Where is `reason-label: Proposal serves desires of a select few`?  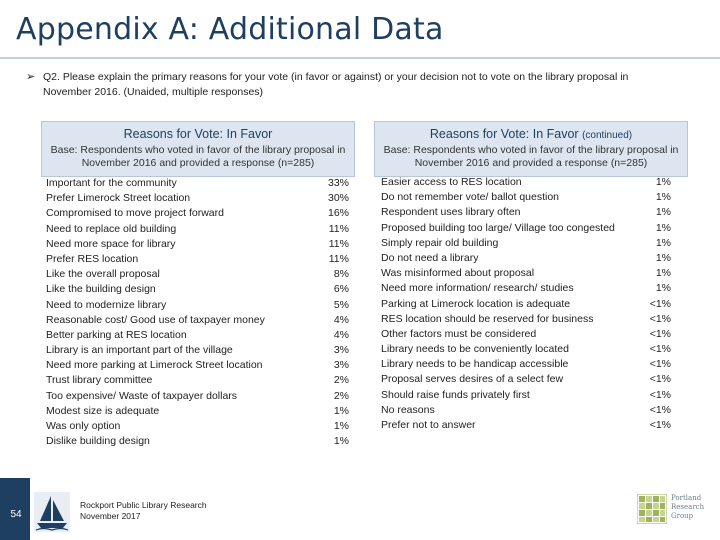 reason-label: Proposal serves desires of a select few is located at coordinates (472, 379).